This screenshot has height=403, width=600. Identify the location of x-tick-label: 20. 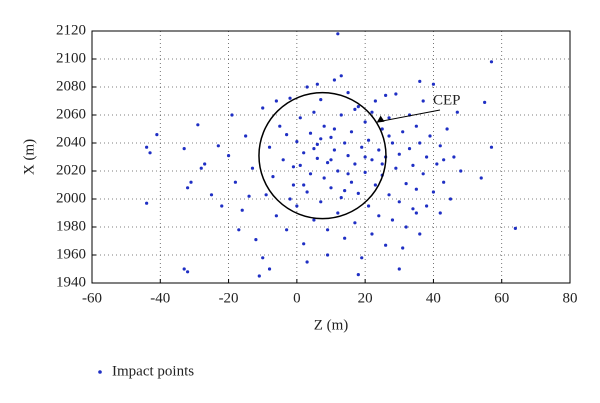
(365, 298).